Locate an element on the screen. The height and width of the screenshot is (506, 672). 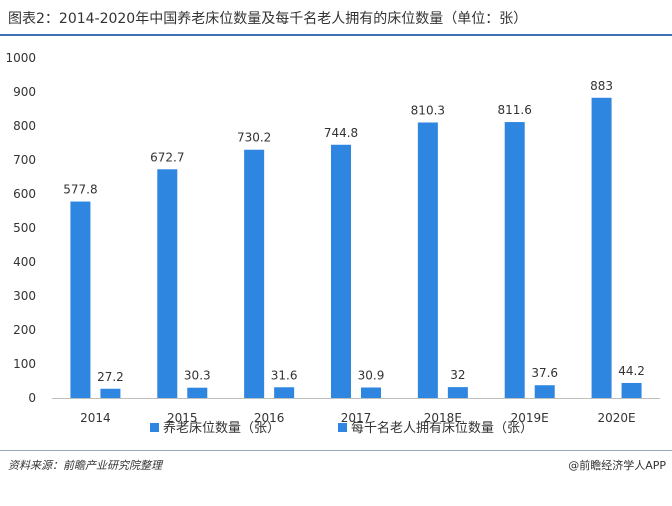
y-tick-label: 1000 is located at coordinates (20, 58).